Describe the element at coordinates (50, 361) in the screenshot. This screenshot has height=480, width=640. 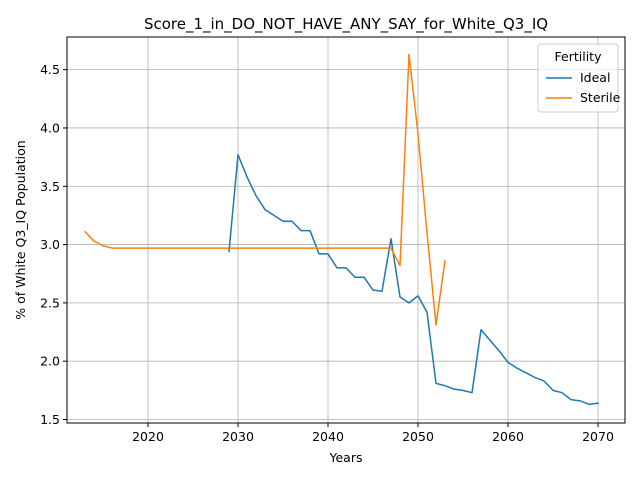
I see `y-tick-label: 2.0` at that location.